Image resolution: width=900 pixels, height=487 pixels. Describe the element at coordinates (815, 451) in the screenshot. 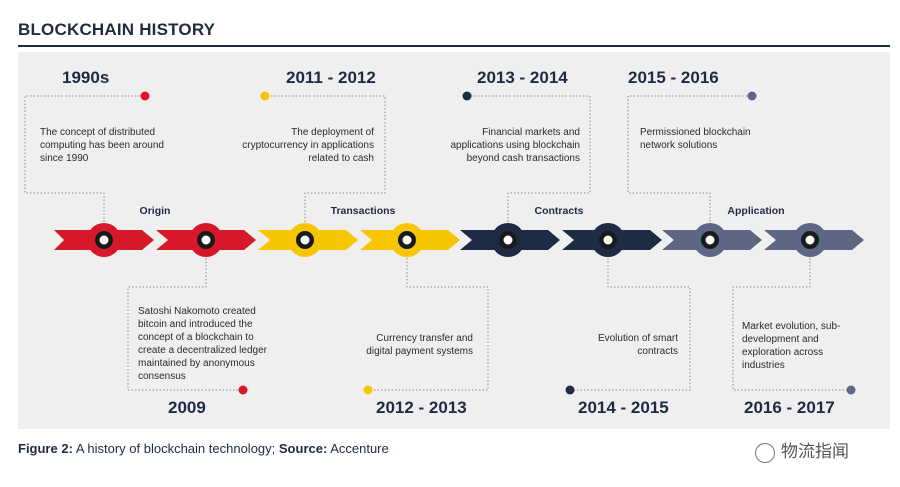

I see `watermark-text: 物流指闻` at that location.